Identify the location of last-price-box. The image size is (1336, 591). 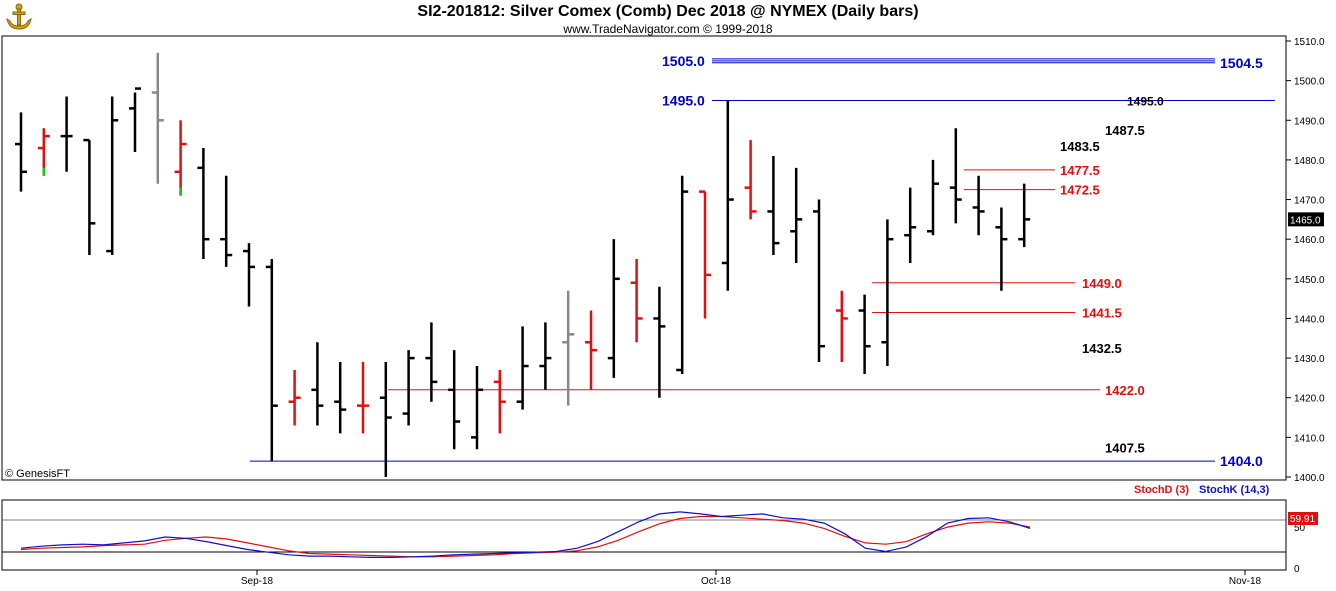
(1306, 219).